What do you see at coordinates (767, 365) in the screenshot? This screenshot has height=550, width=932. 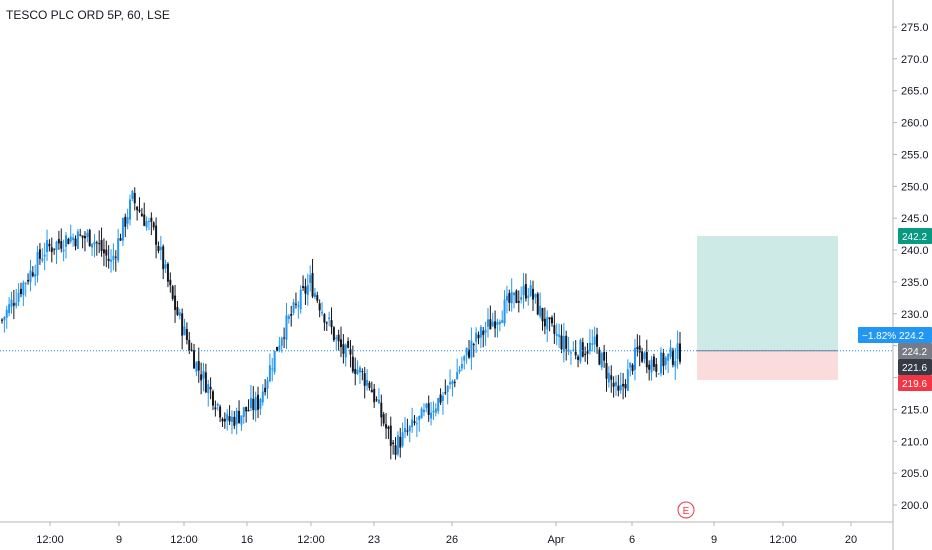 I see `loss-zone` at bounding box center [767, 365].